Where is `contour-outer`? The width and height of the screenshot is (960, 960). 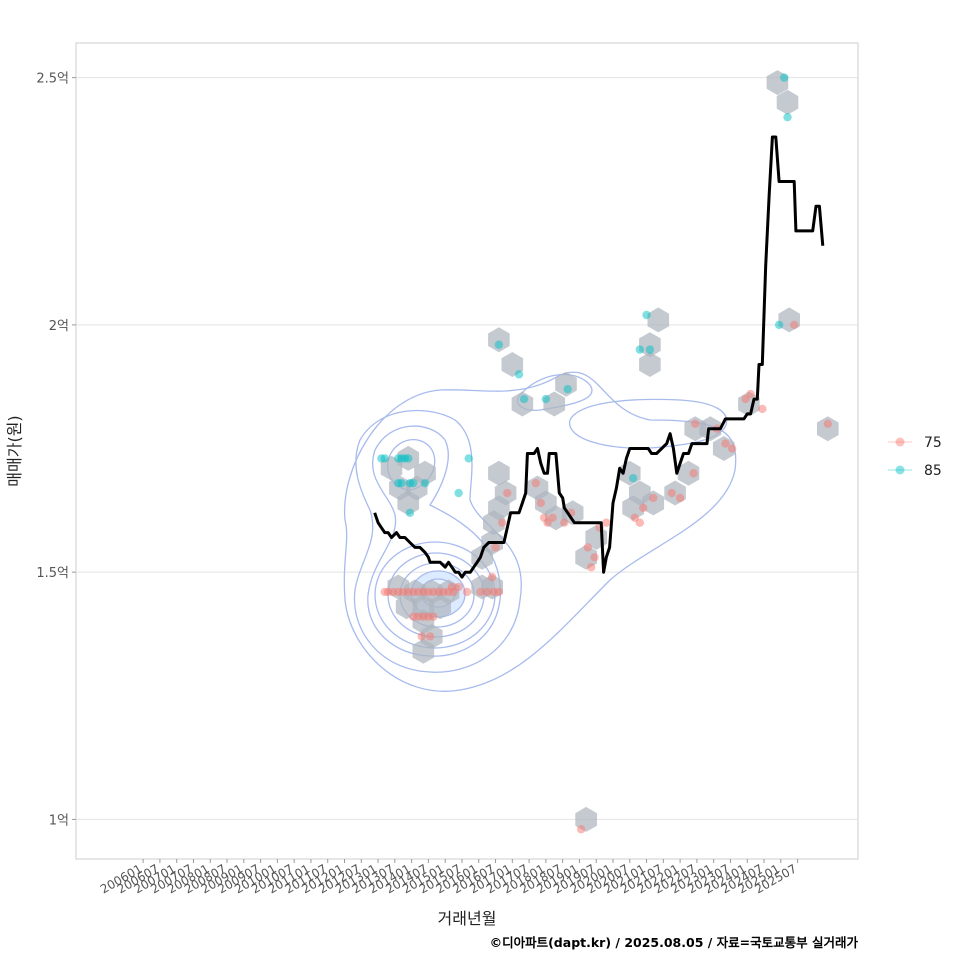 contour-outer is located at coordinates (540, 531).